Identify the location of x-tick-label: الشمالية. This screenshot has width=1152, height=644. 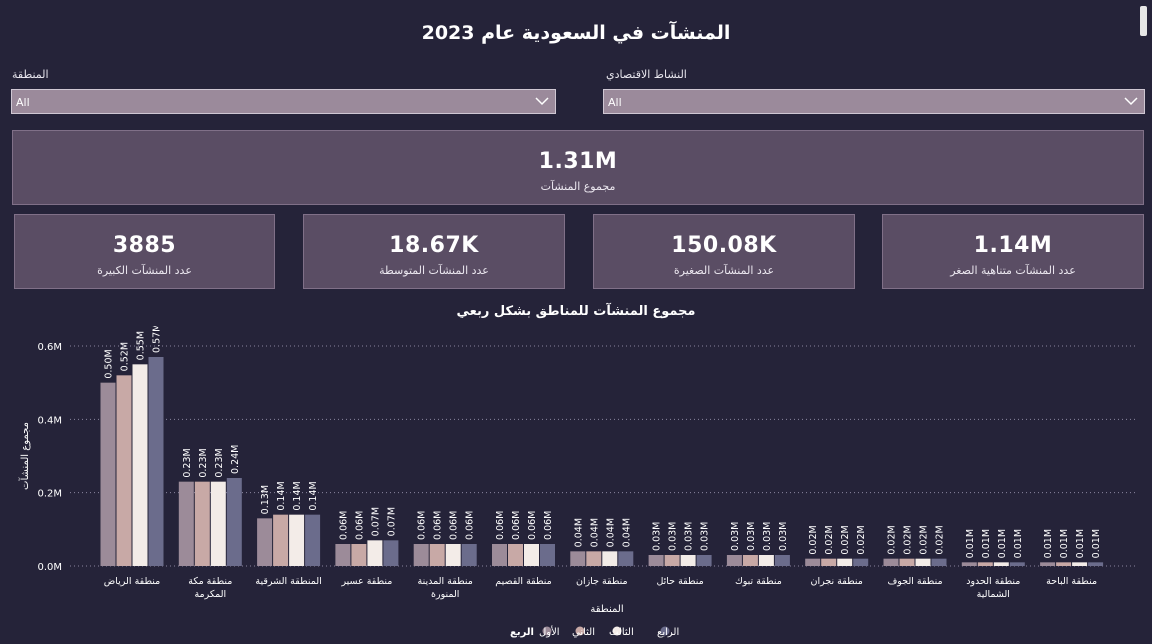
(993, 594).